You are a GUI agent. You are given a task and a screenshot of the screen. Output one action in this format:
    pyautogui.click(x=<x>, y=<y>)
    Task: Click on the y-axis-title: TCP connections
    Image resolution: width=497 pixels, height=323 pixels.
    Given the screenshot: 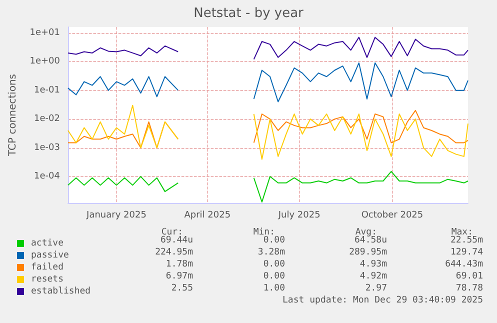 What is the action you would take?
    pyautogui.click(x=13, y=116)
    